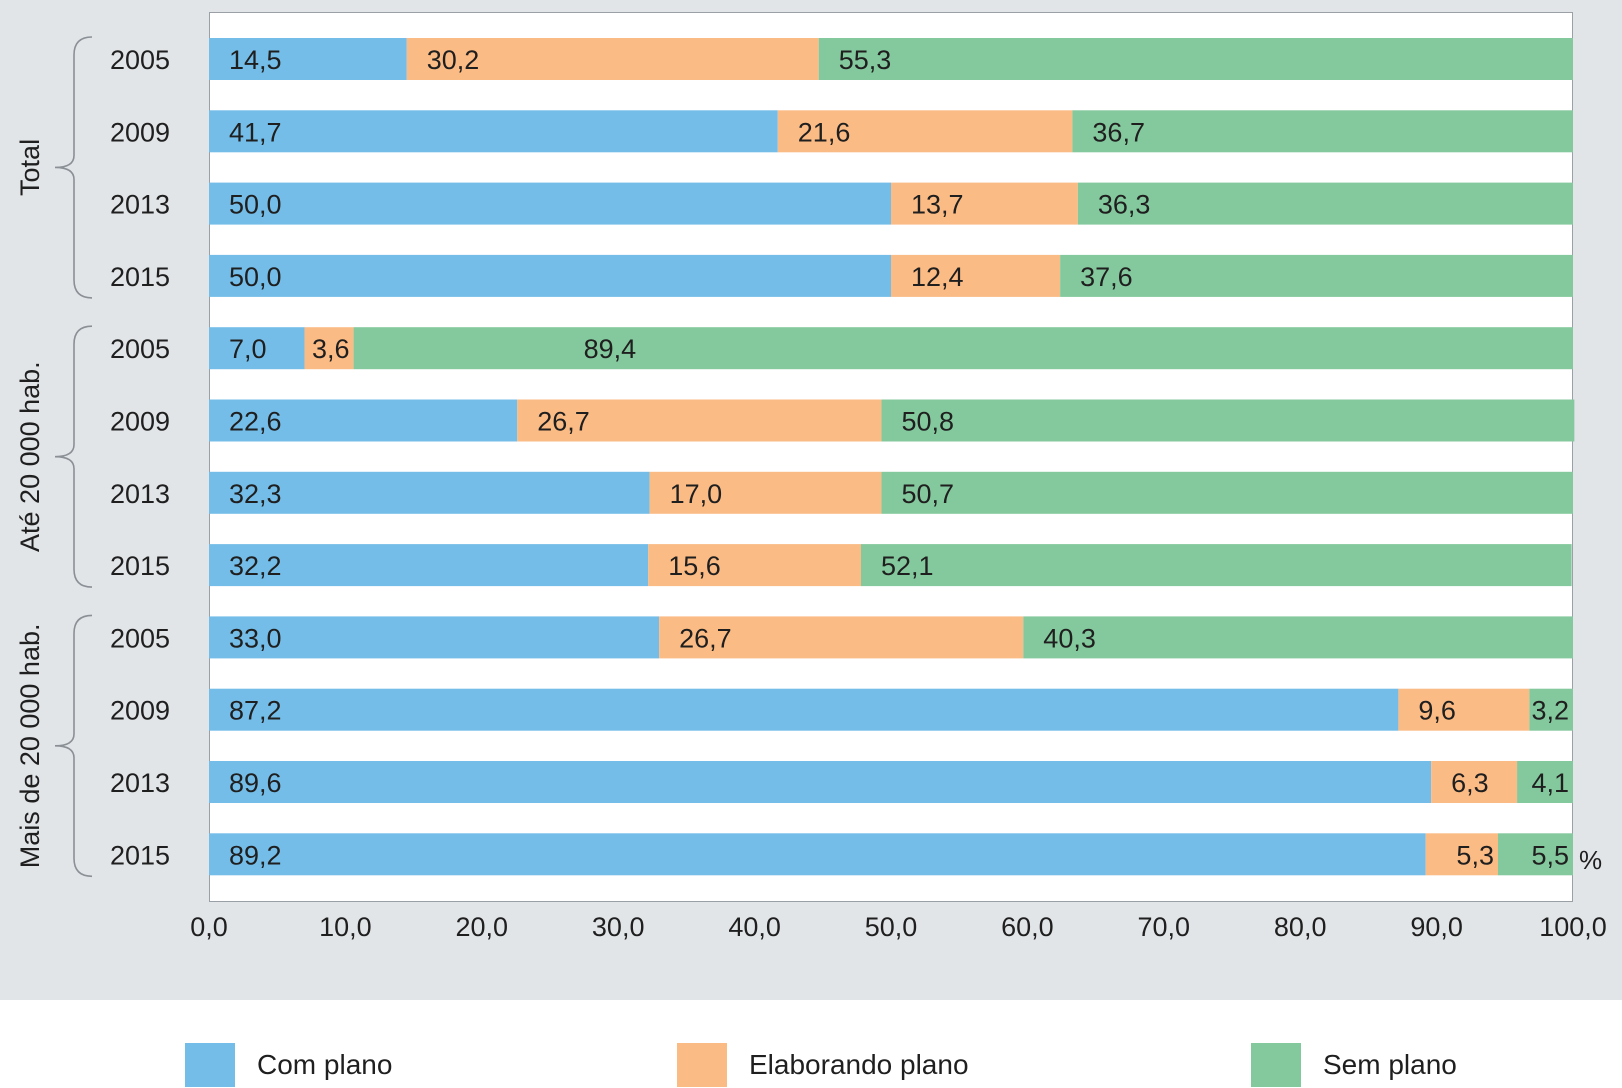 This screenshot has width=1622, height=1088. I want to click on bar-segment-elaborando-plano-mais-de-20-000-hab-2013, so click(1474, 782).